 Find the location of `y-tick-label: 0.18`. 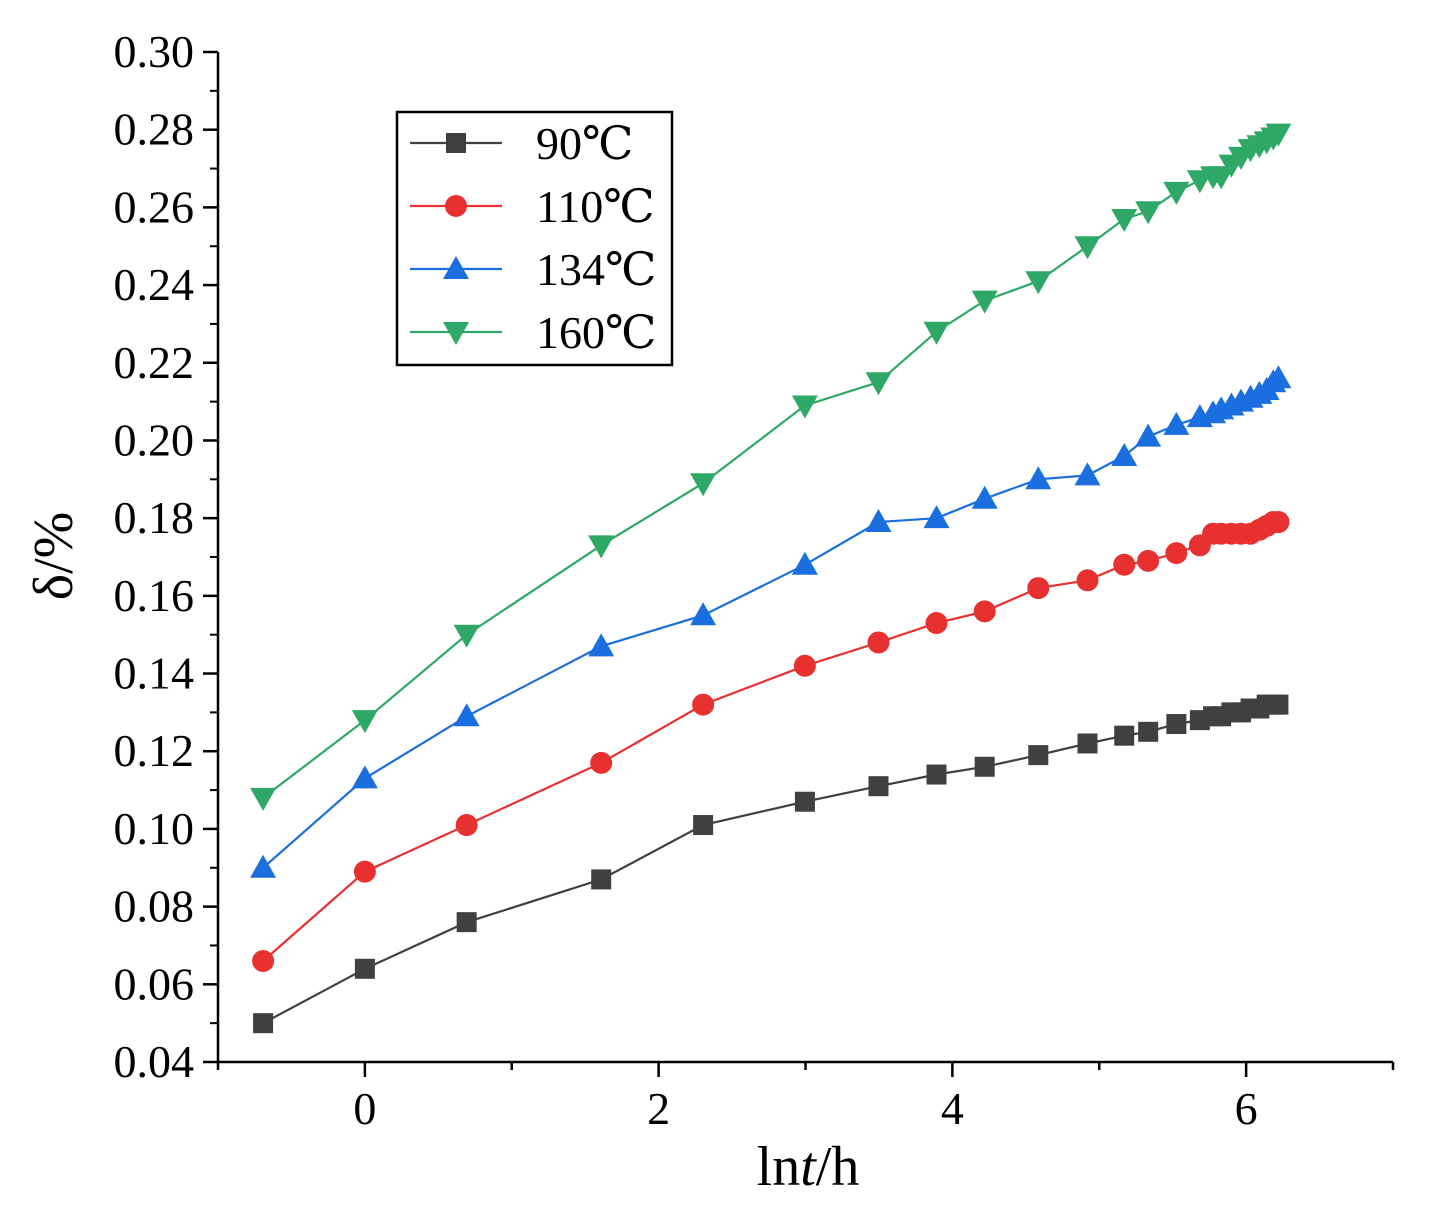

y-tick-label: 0.18 is located at coordinates (154, 517).